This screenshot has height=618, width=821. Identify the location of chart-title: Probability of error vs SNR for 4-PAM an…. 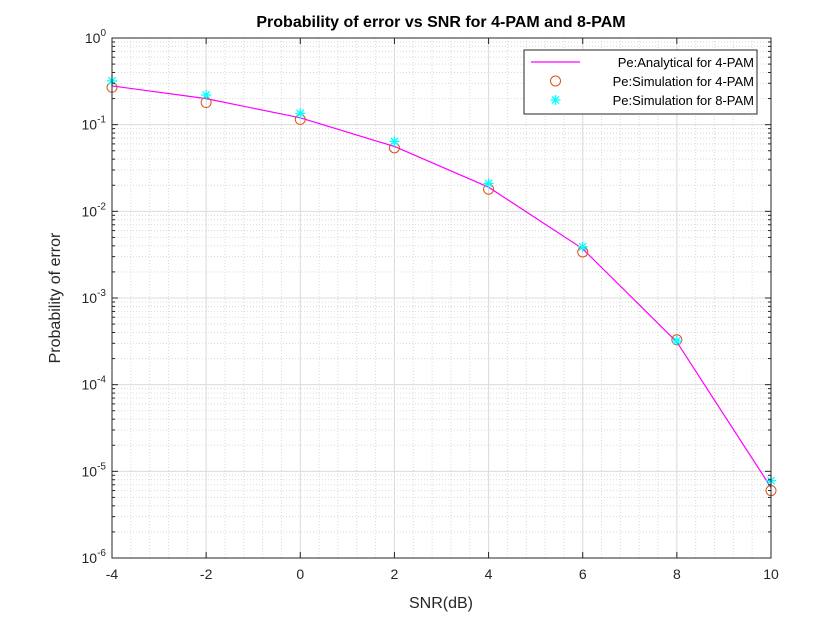
(440, 22).